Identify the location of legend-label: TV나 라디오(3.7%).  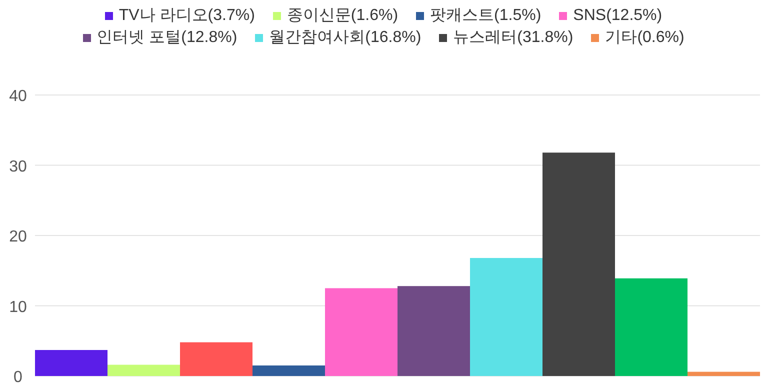
(186, 16).